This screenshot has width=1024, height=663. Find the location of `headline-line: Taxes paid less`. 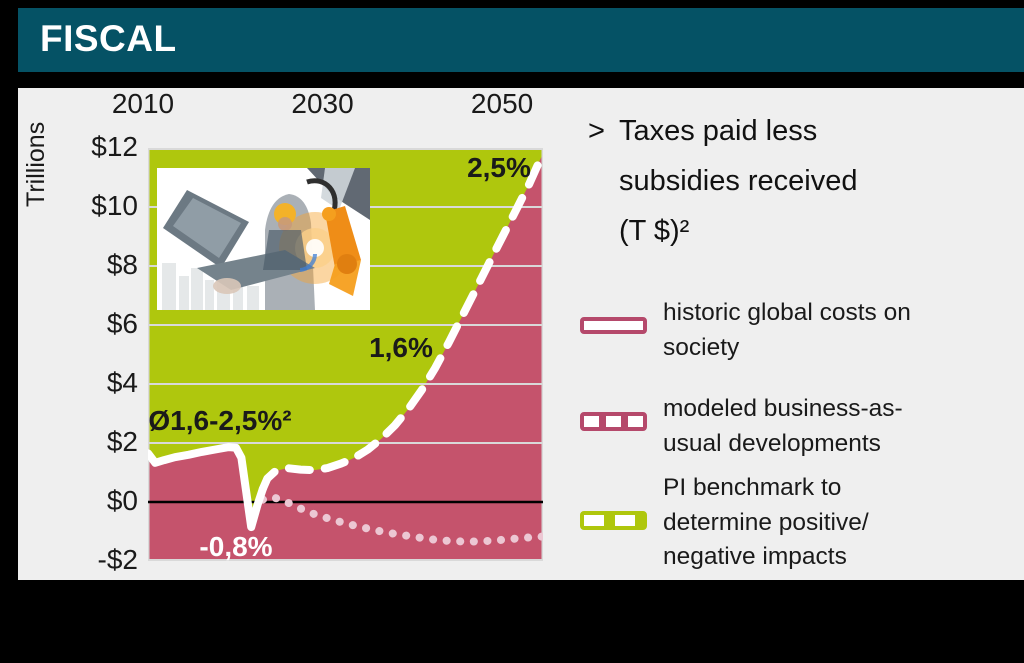

headline-line: Taxes paid less is located at coordinates (718, 131).